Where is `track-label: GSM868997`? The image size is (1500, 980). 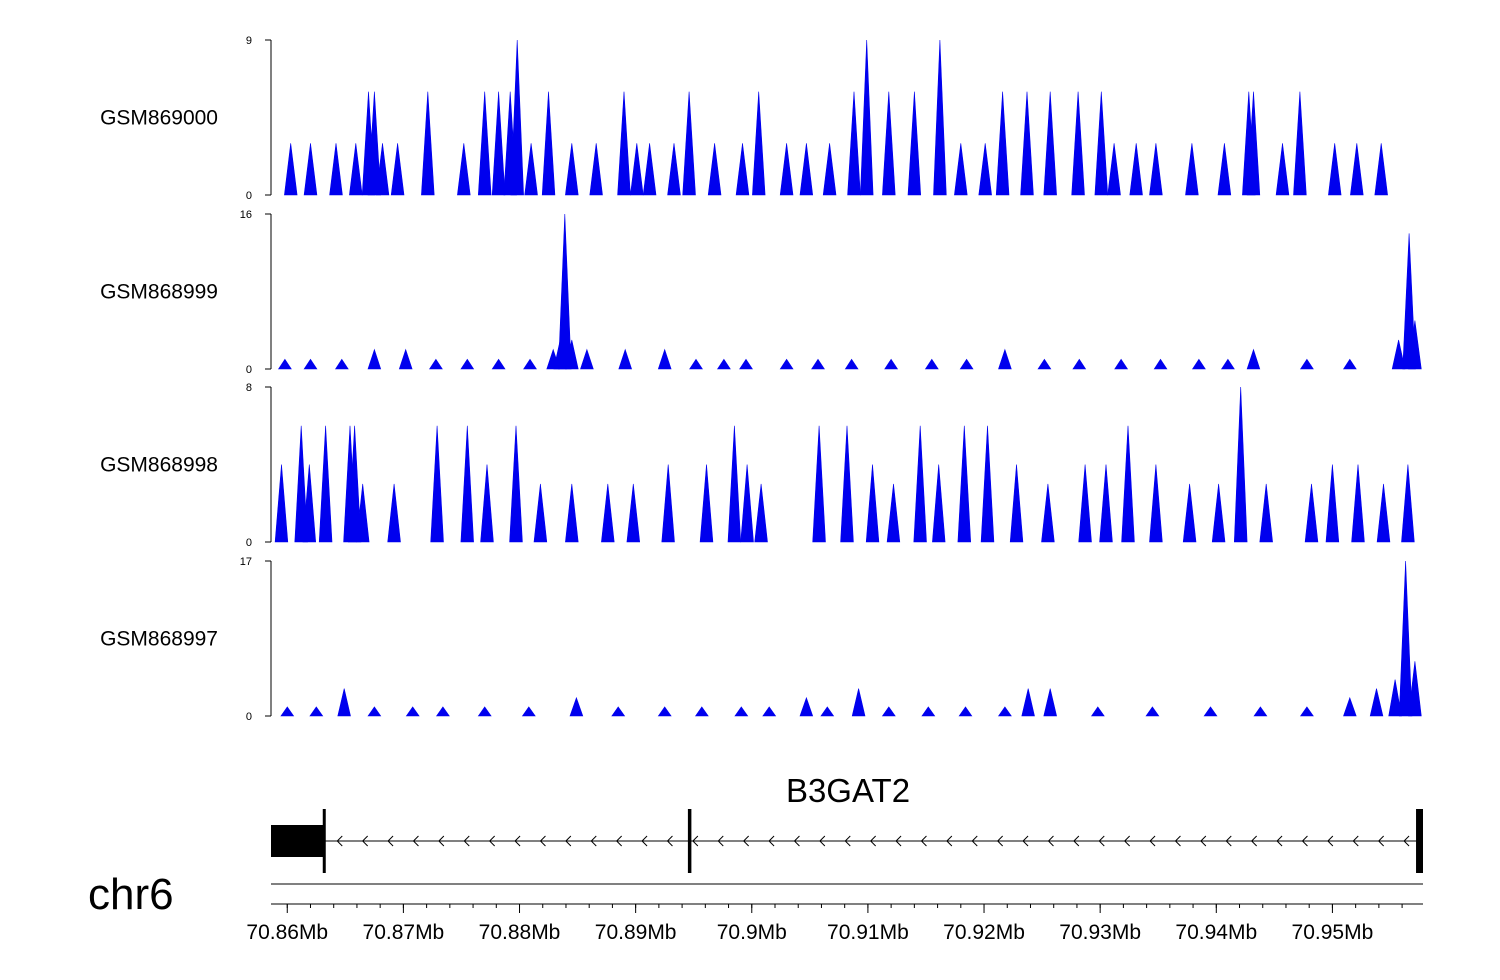
track-label: GSM868997 is located at coordinates (159, 639).